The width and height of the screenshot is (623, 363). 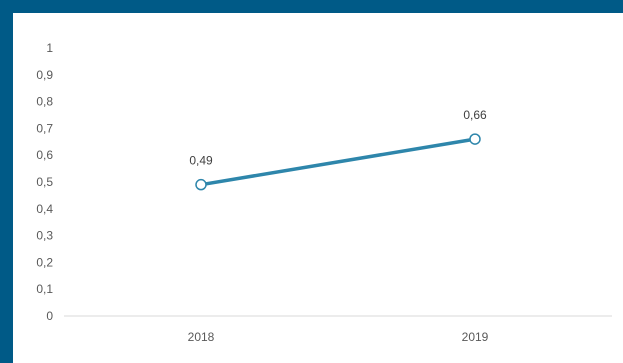 I want to click on data-label: 0,49, so click(x=201, y=161).